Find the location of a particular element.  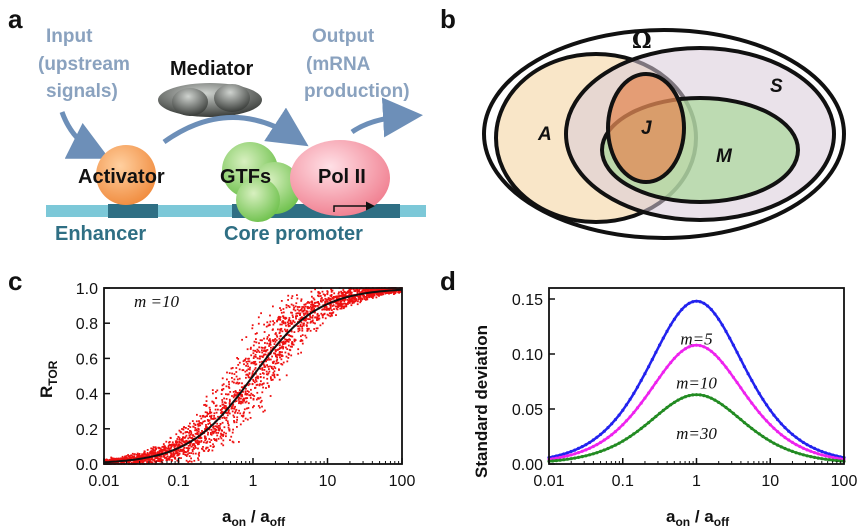

x-tick-label: 10 is located at coordinates (328, 481).